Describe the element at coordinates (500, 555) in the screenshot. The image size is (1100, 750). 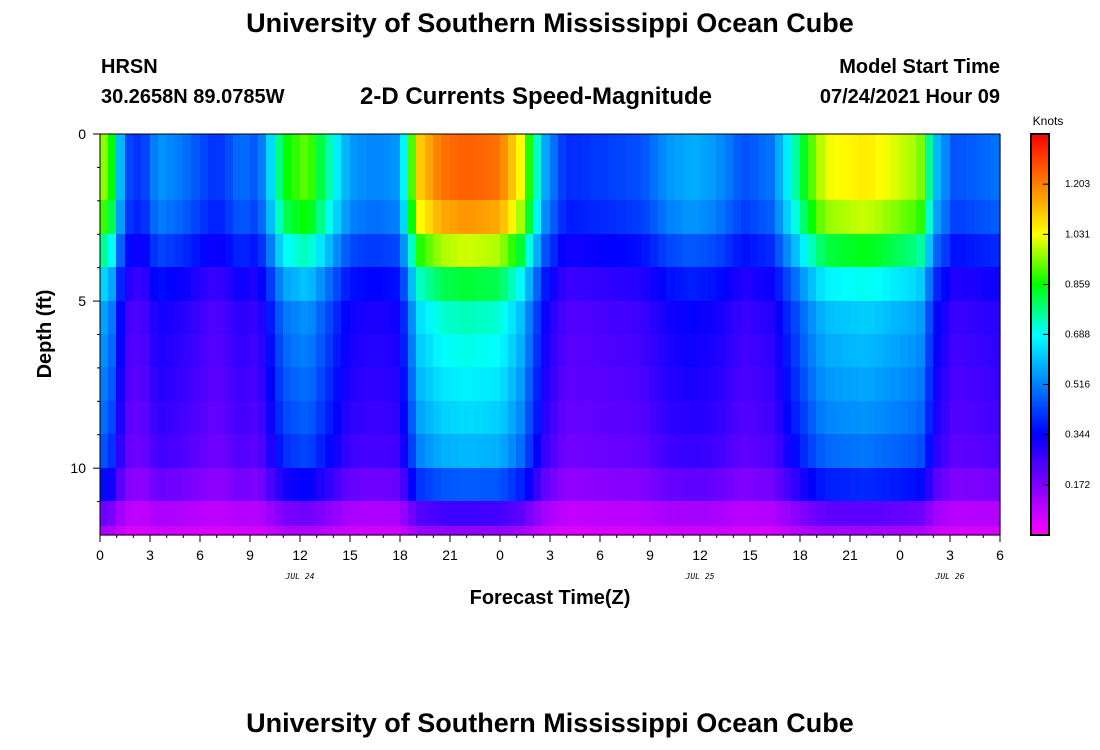
I see `x-tick-label: 0` at that location.